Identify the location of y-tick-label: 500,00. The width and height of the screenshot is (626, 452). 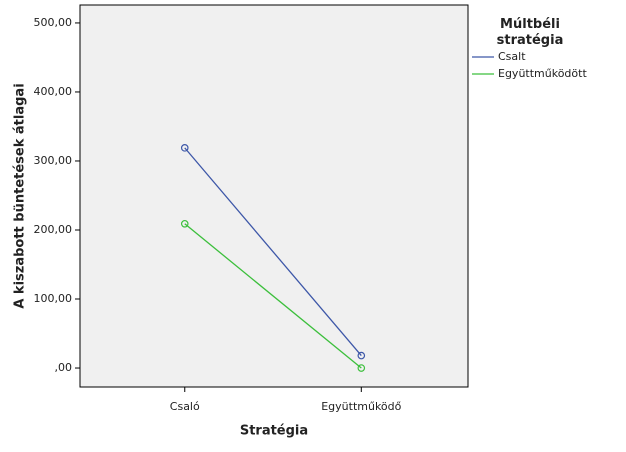
(53, 22).